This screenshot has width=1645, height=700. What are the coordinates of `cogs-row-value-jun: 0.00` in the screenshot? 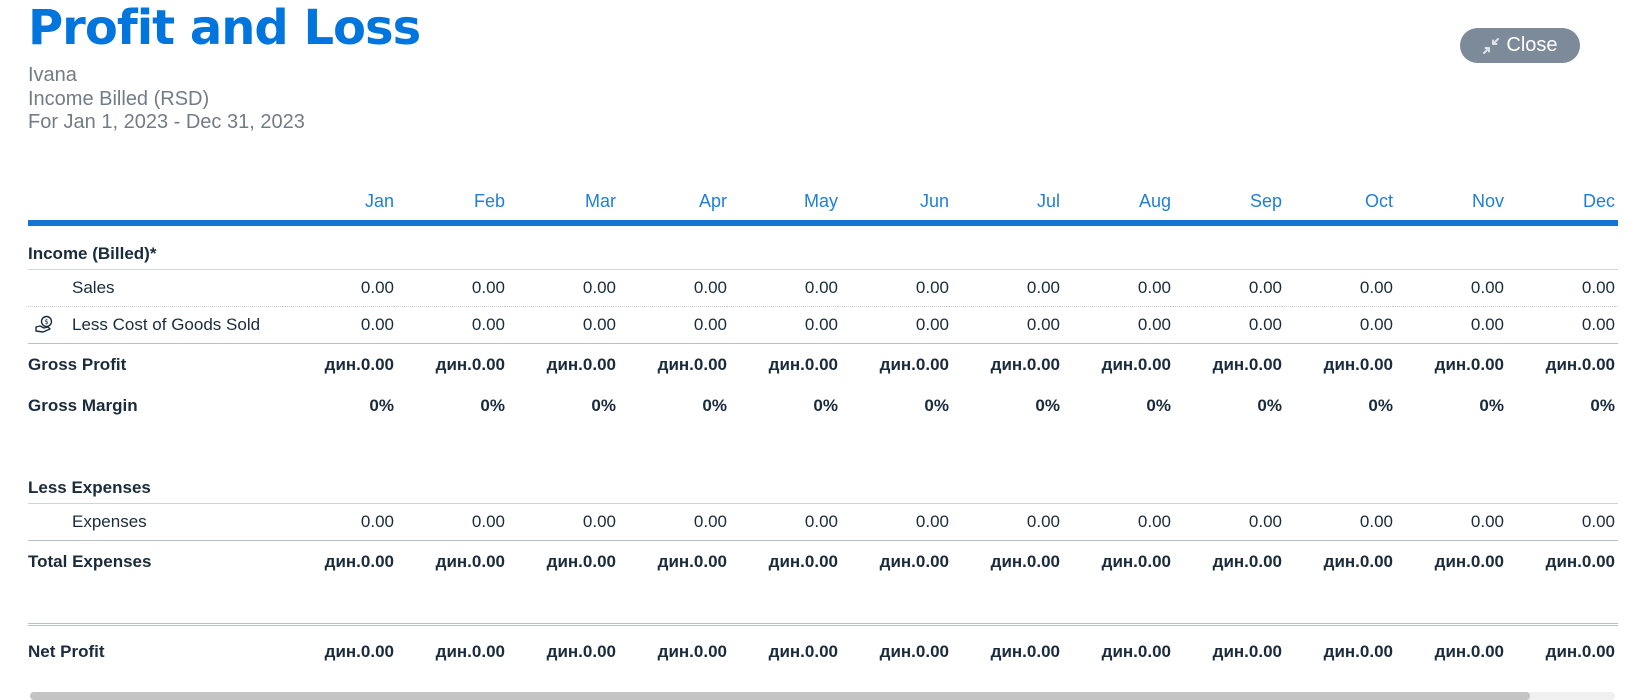 It's located at (893, 325).